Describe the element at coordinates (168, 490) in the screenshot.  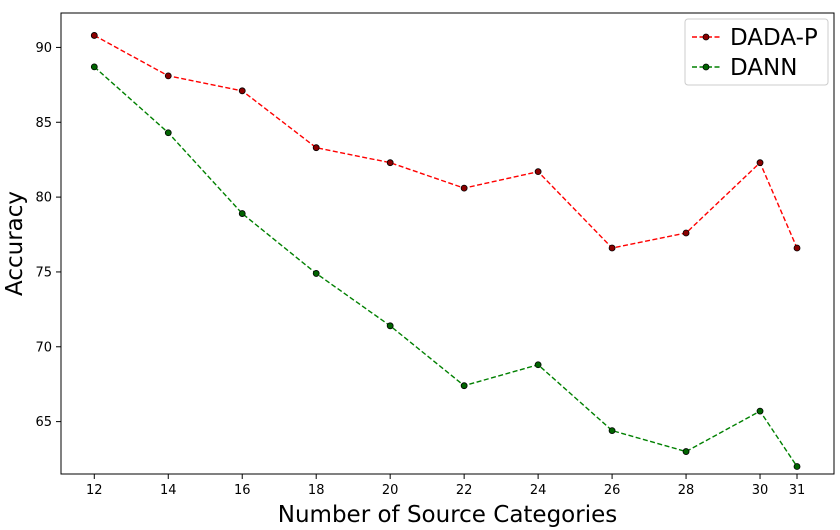
I see `x-tick-label: 14` at that location.